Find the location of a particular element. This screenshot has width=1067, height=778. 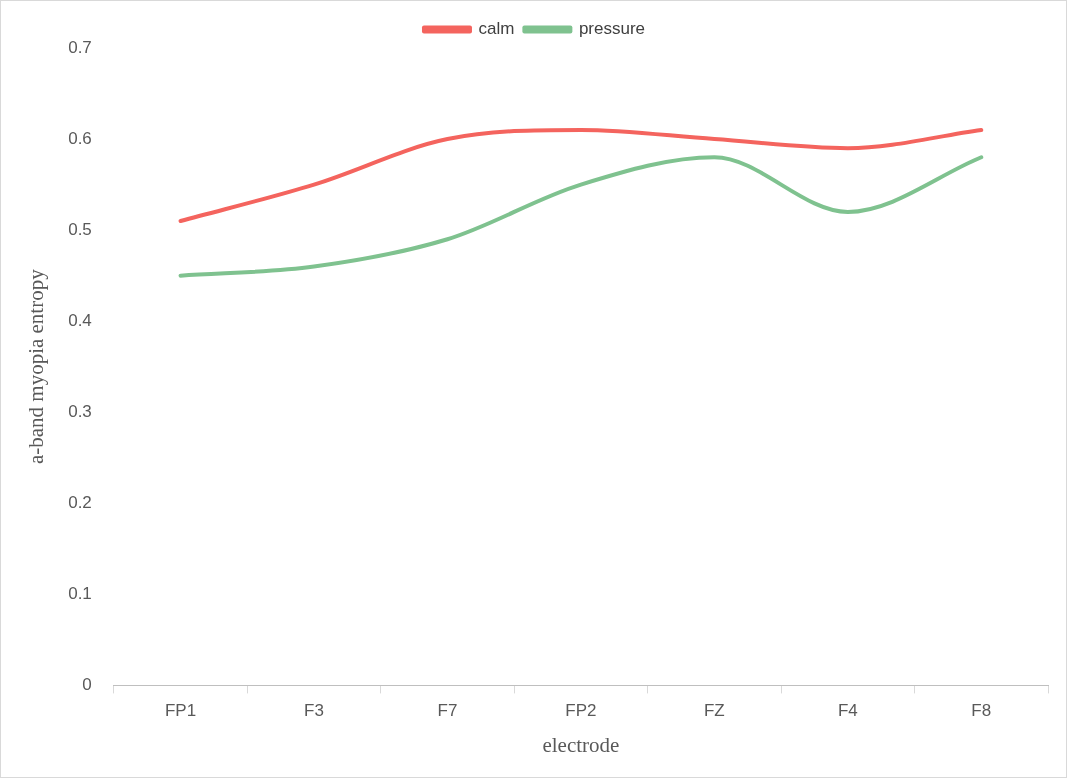

x-tick-label: F8 is located at coordinates (981, 711).